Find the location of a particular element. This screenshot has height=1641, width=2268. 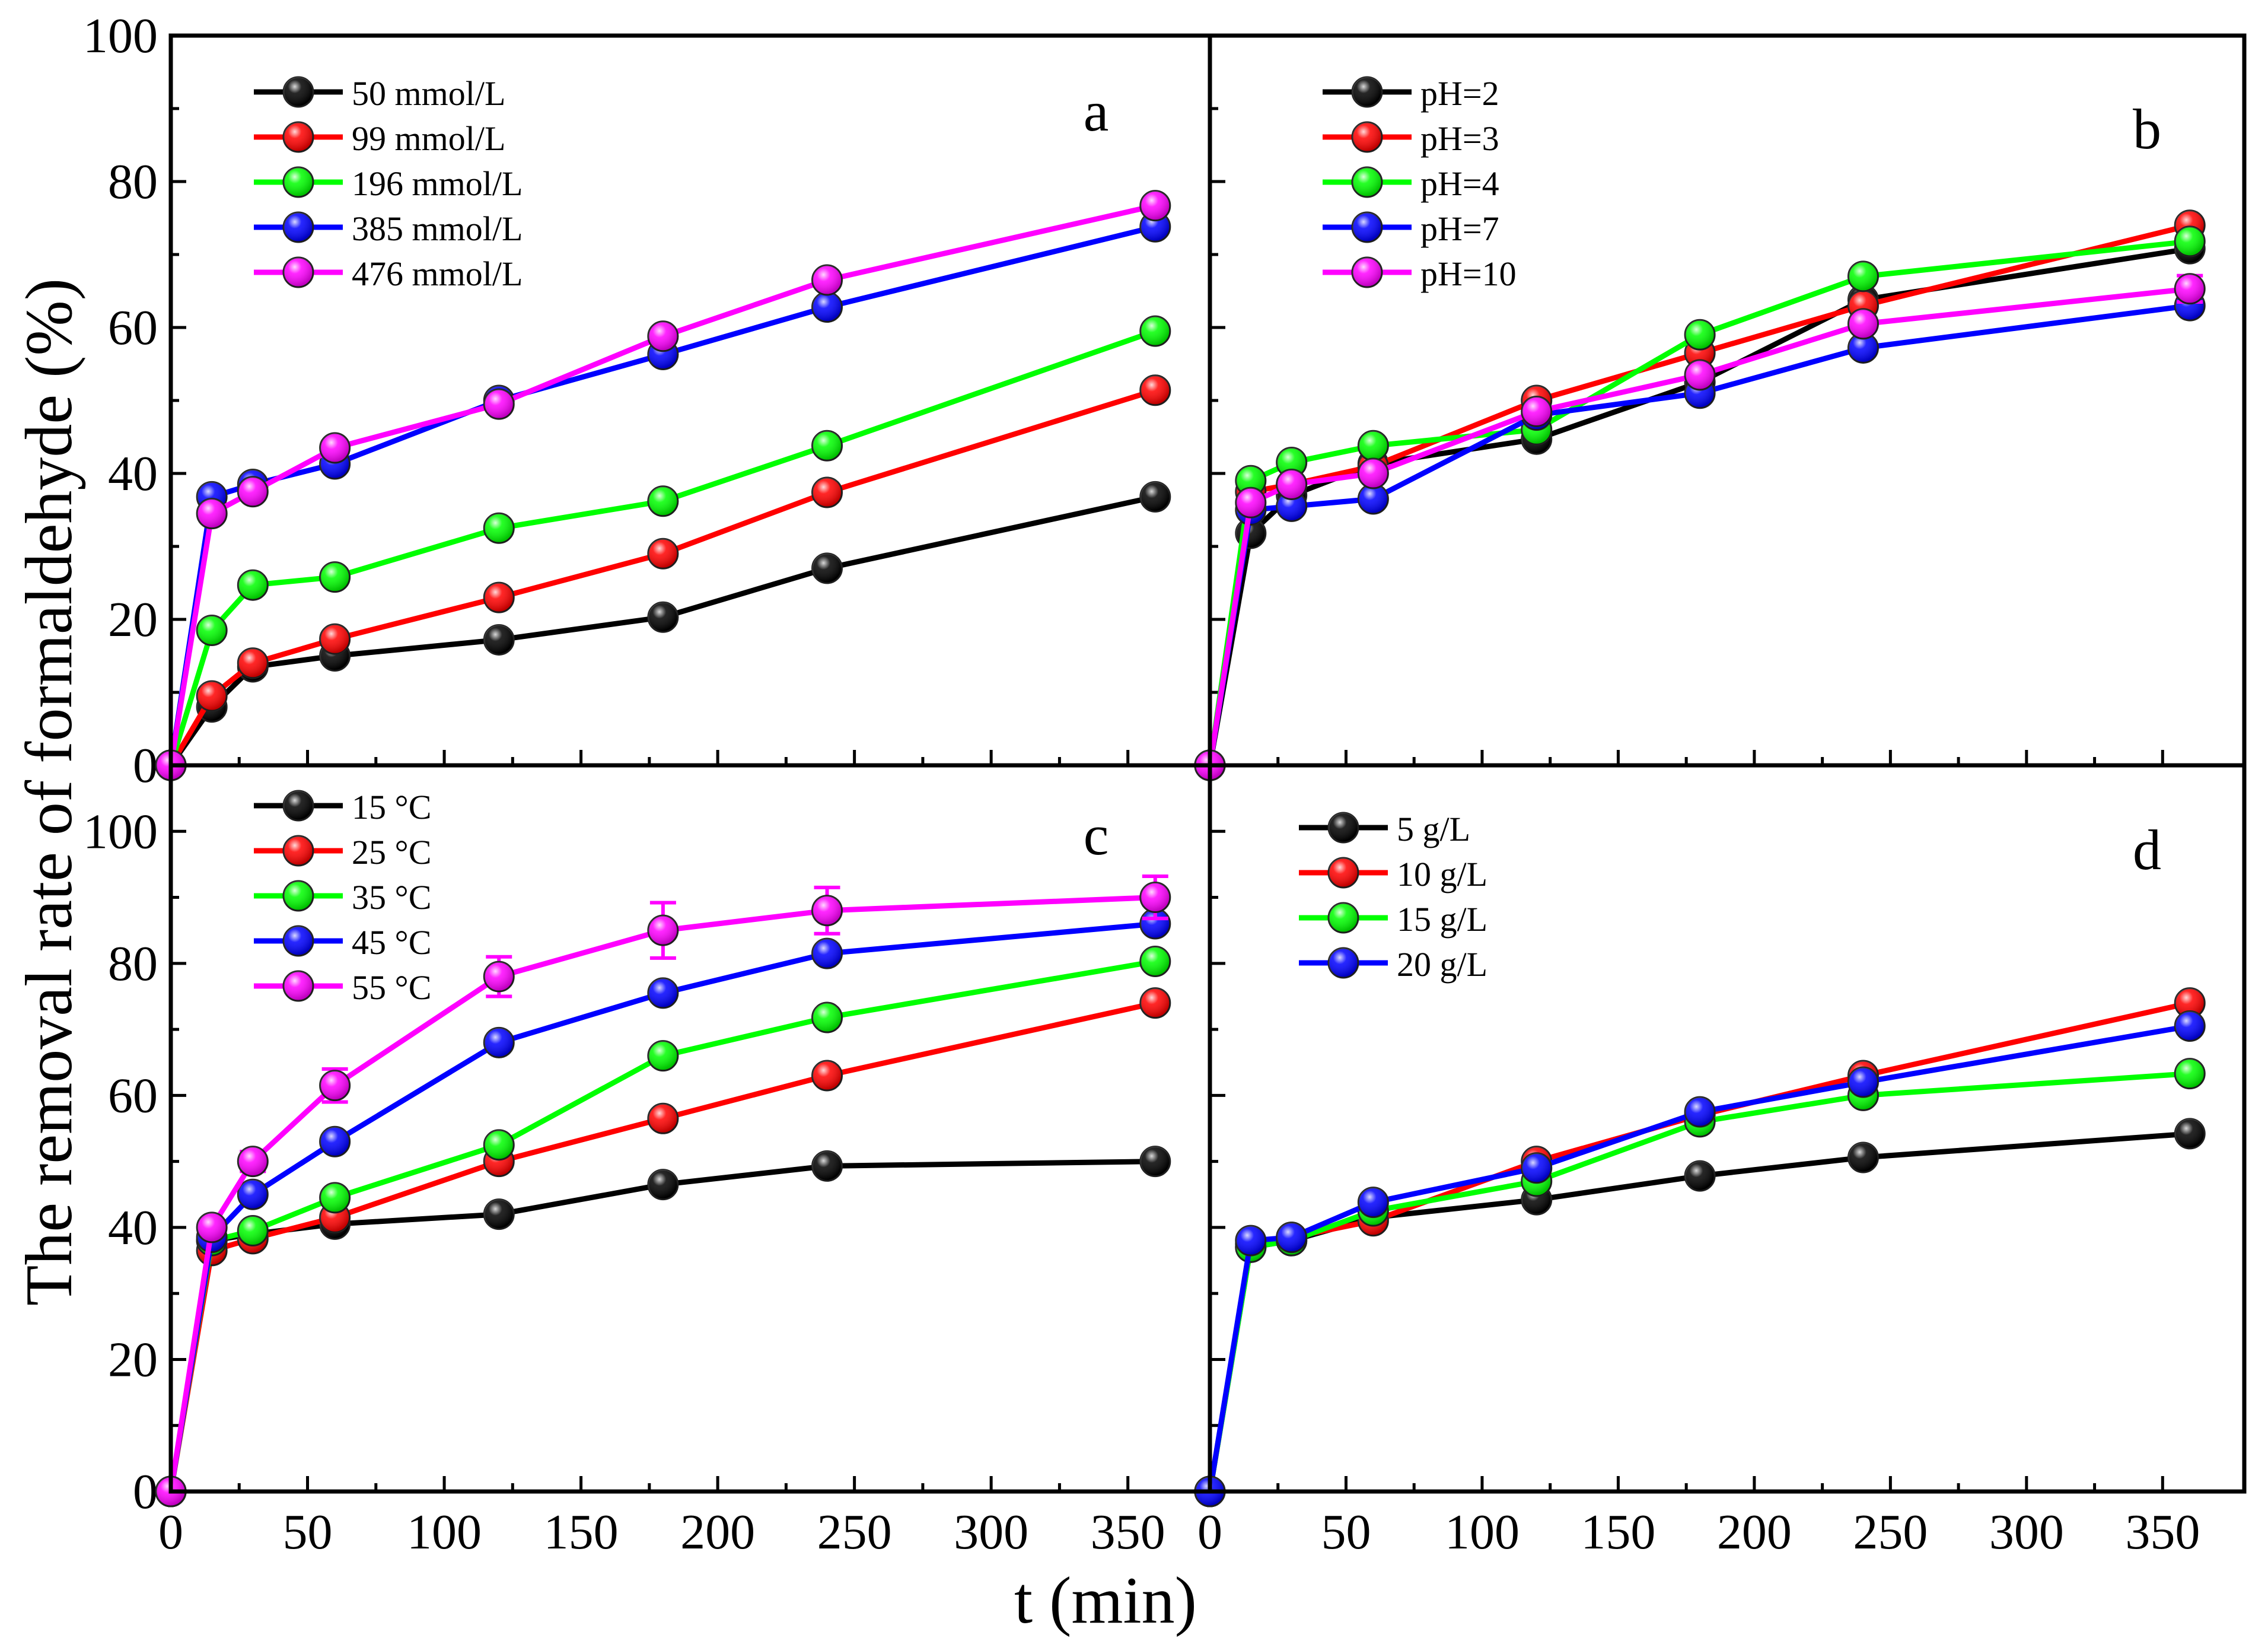

legend-label: 25 °C is located at coordinates (391, 852).